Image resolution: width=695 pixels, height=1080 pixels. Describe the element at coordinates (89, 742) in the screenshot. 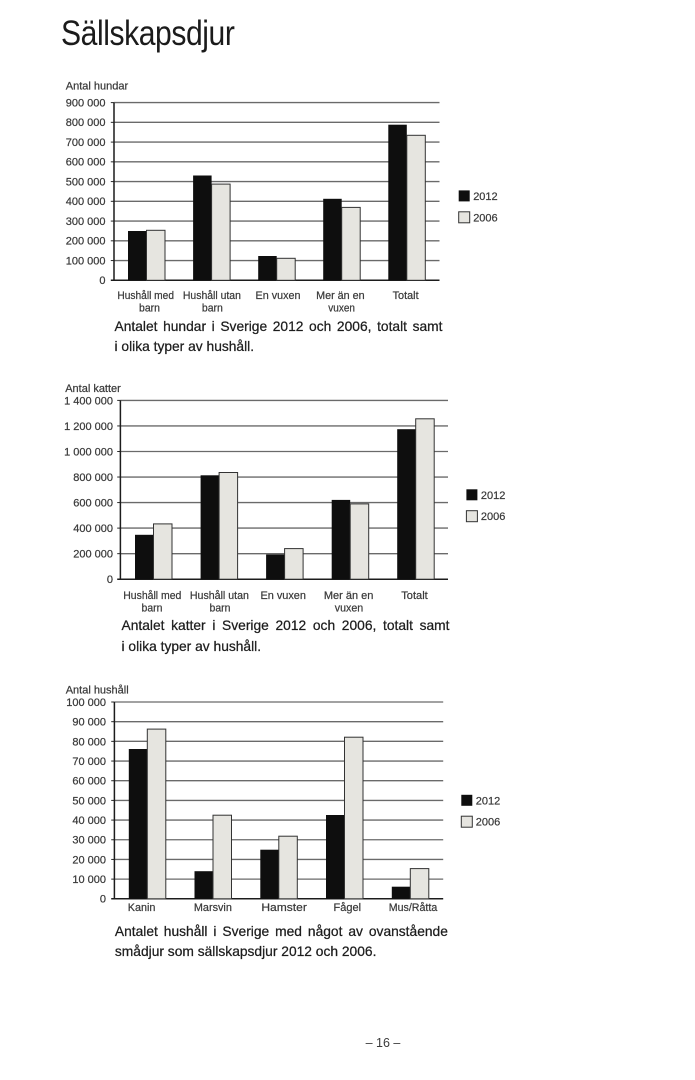

I see `svg-text: 80 000` at that location.